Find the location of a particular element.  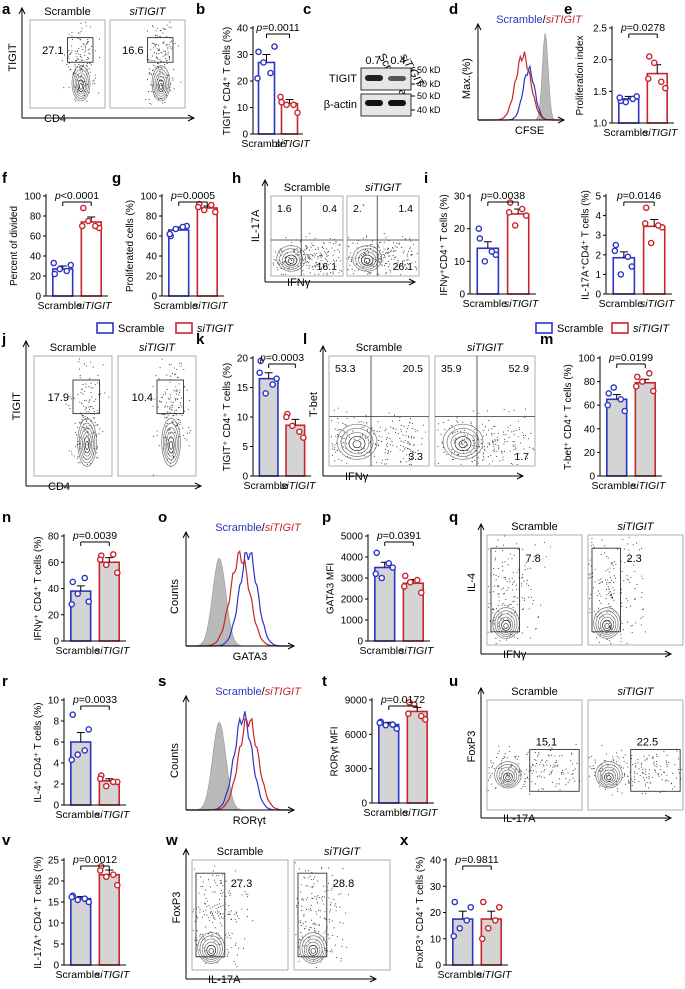

panel-letter-q: q is located at coordinates (453, 517).